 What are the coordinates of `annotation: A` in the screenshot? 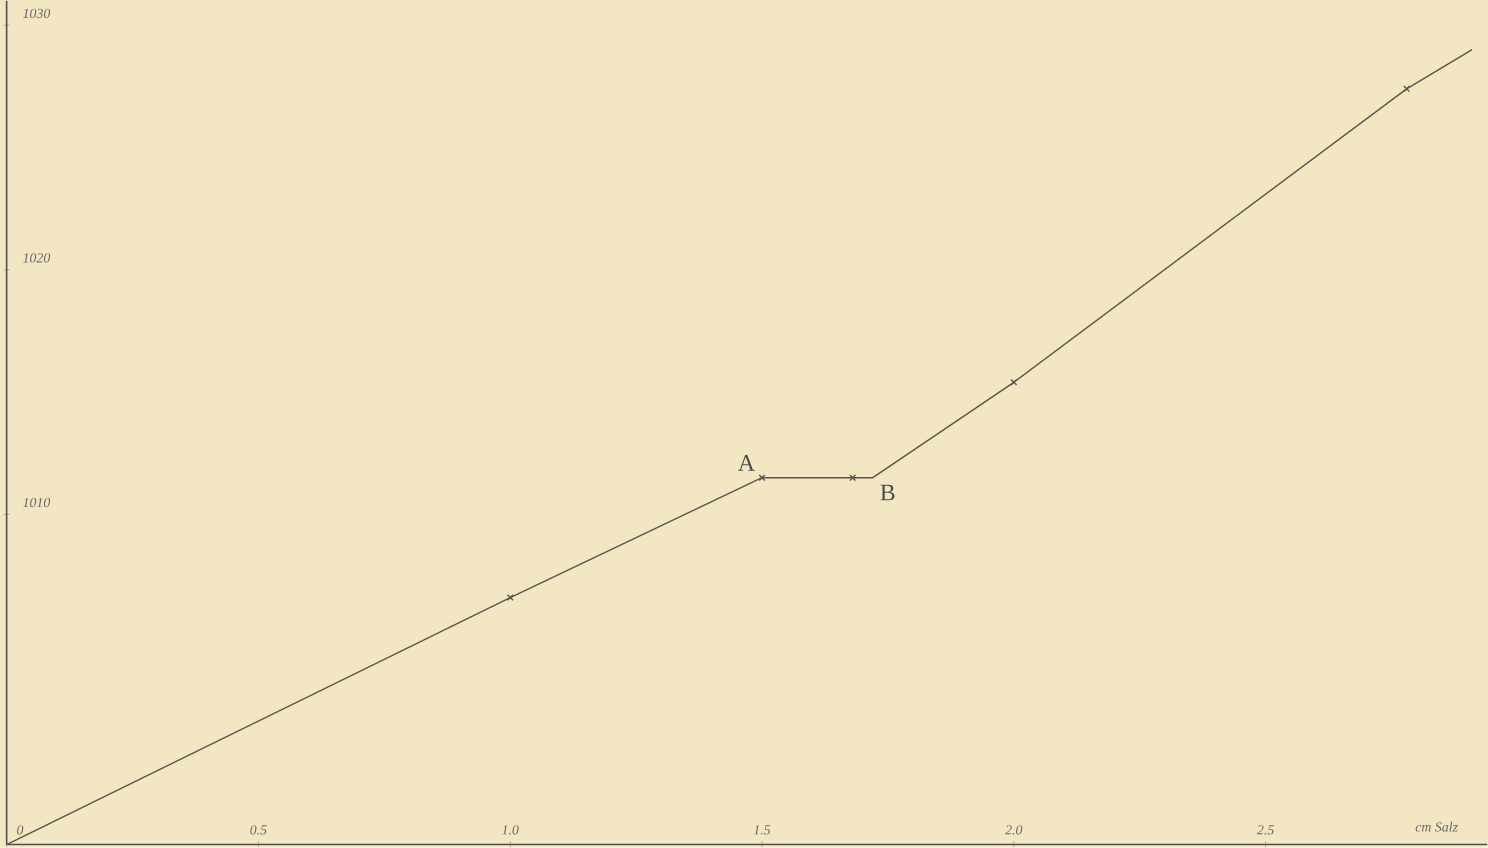 It's located at (746, 463).